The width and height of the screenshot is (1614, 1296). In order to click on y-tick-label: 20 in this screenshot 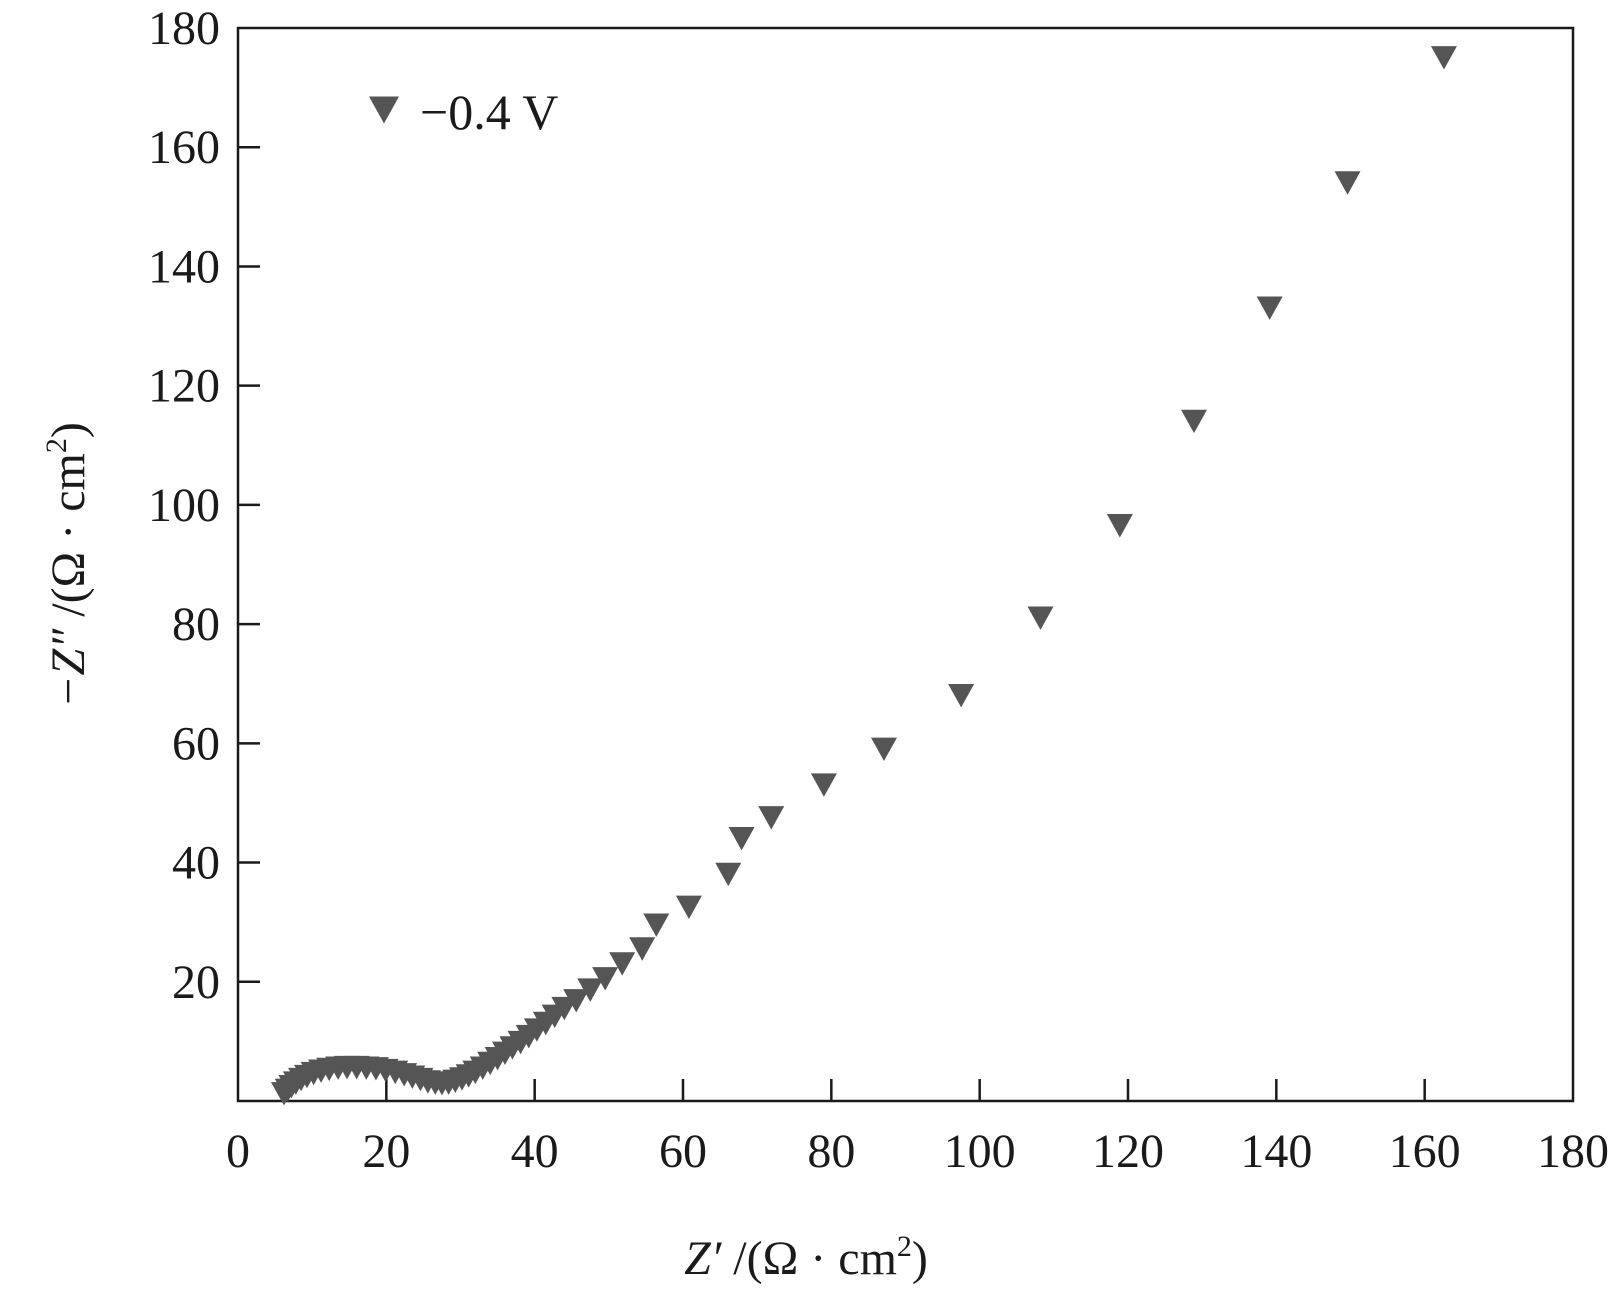, I will do `click(196, 982)`.